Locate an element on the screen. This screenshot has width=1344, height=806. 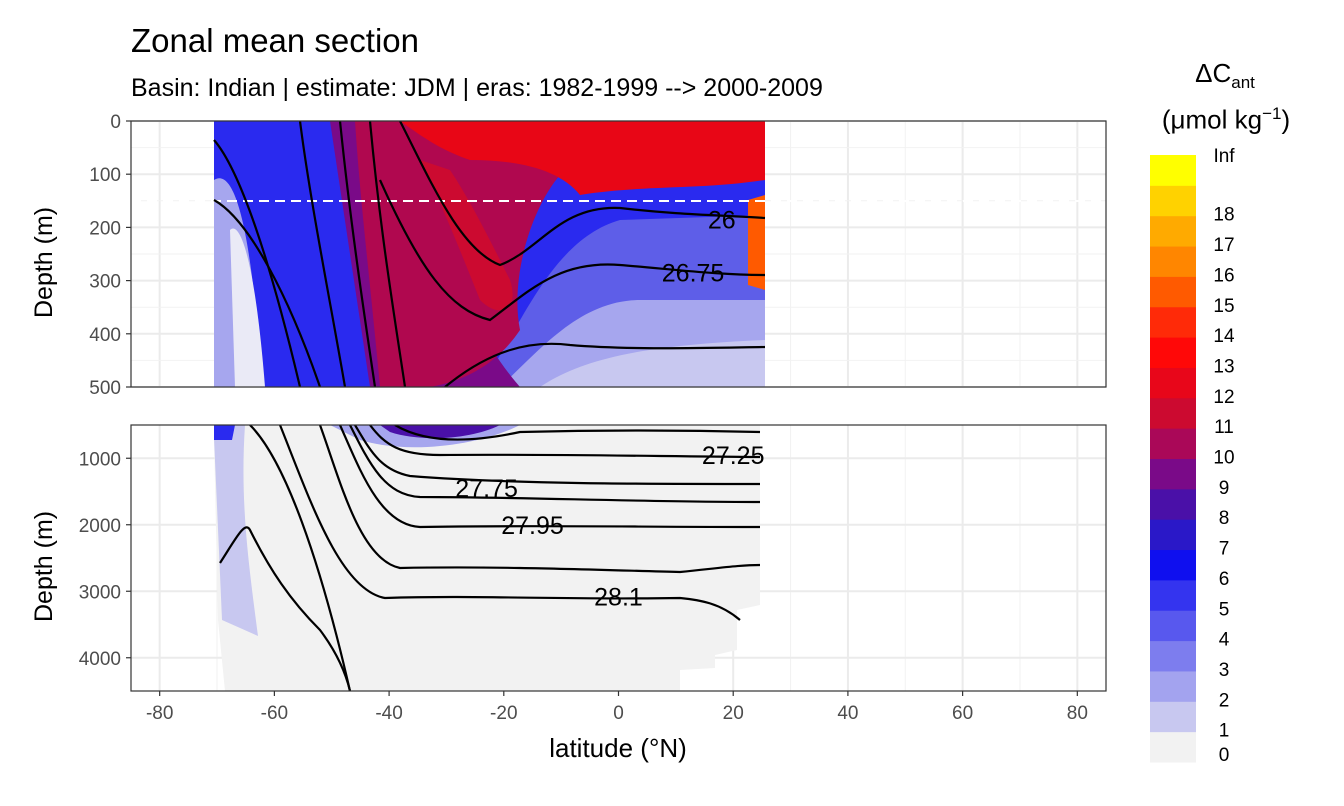
y-axis-label-lower: Depth (m) is located at coordinates (44, 566).